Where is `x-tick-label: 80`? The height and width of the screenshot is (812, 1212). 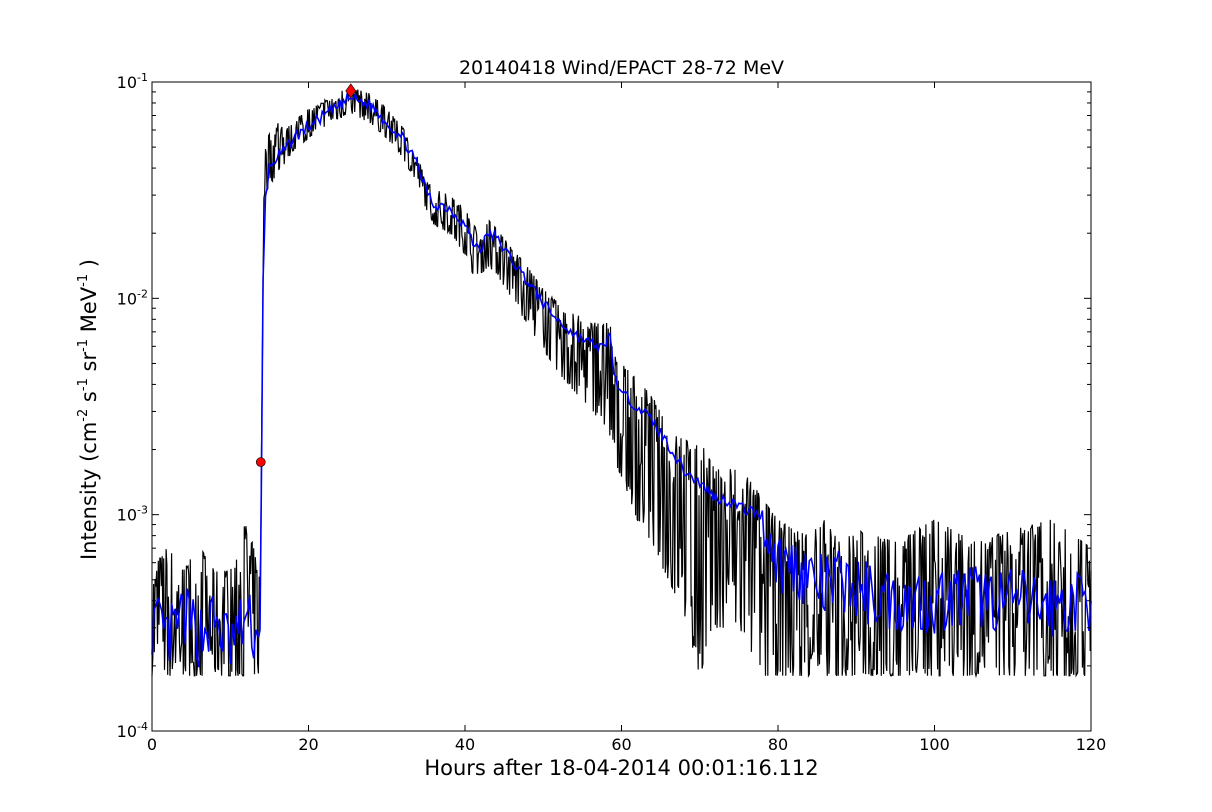
x-tick-label: 80 is located at coordinates (778, 744).